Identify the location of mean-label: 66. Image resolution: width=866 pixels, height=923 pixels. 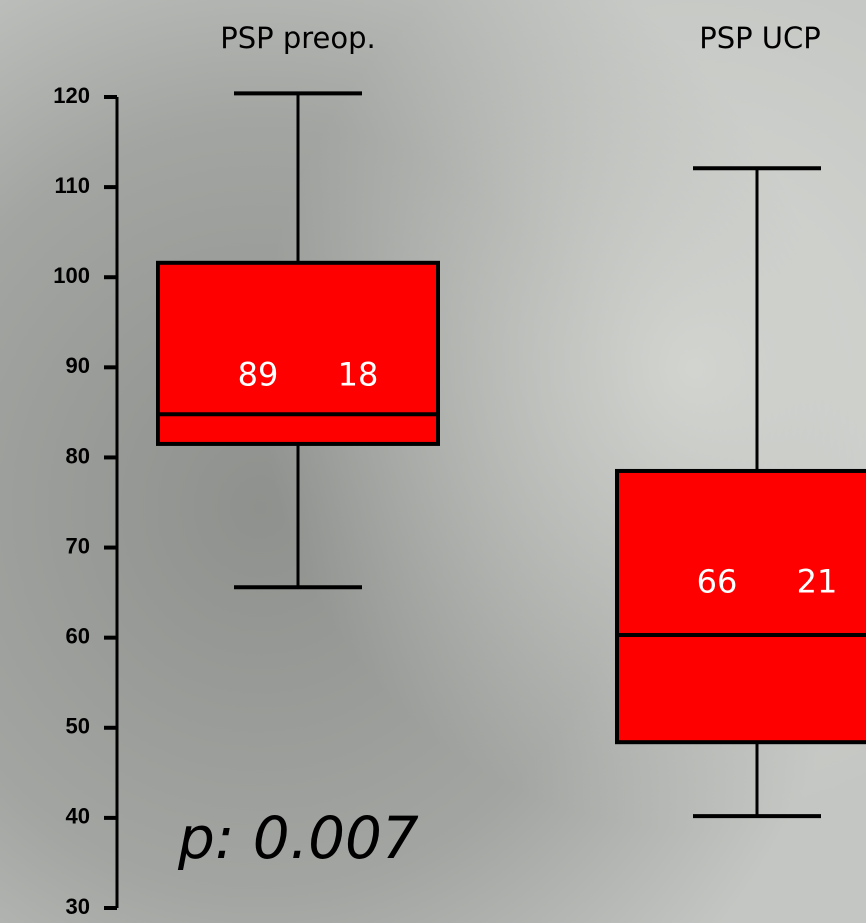
(717, 582).